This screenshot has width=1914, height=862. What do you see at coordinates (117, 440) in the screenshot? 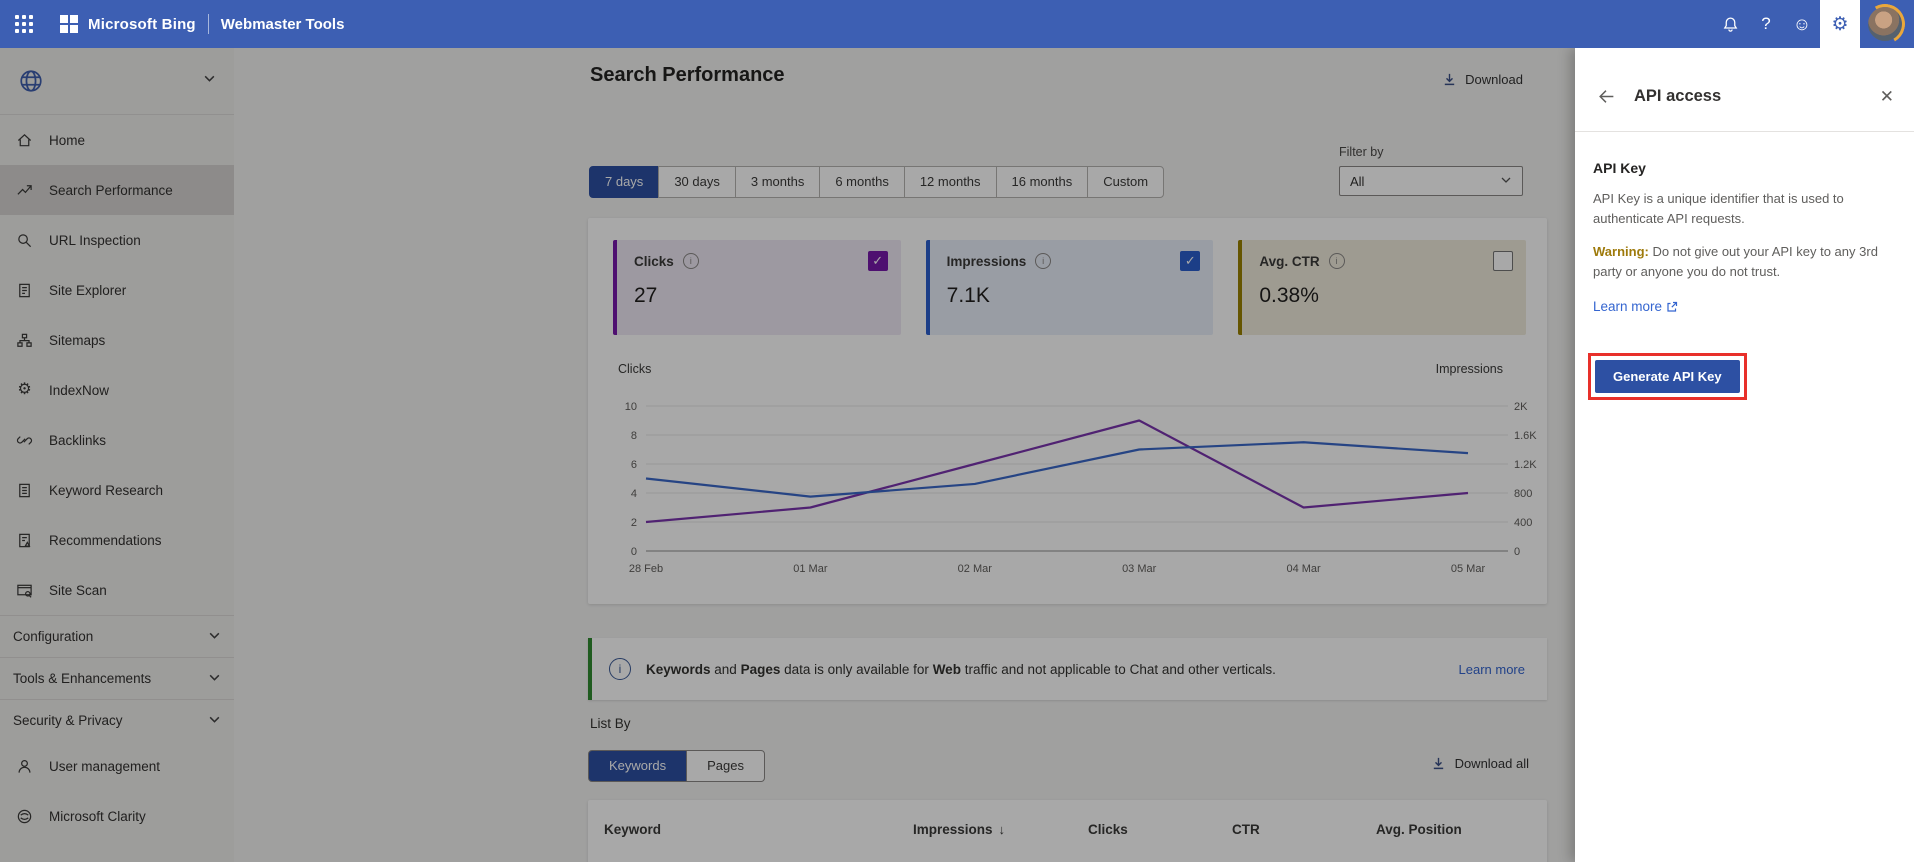
I see `sidebar-item-backlinks: Backlinks` at bounding box center [117, 440].